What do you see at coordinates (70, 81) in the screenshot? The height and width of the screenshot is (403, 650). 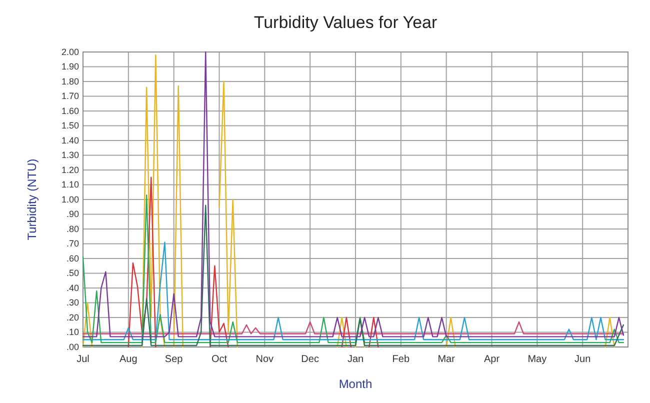 I see `y-tick-label: 1.80` at bounding box center [70, 81].